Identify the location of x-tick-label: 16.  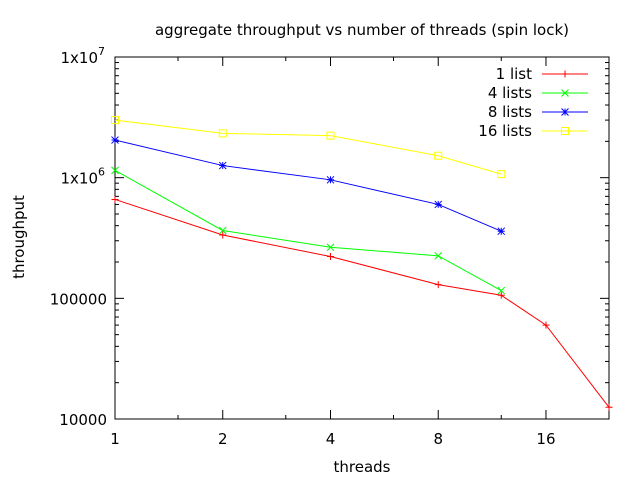
(545, 439).